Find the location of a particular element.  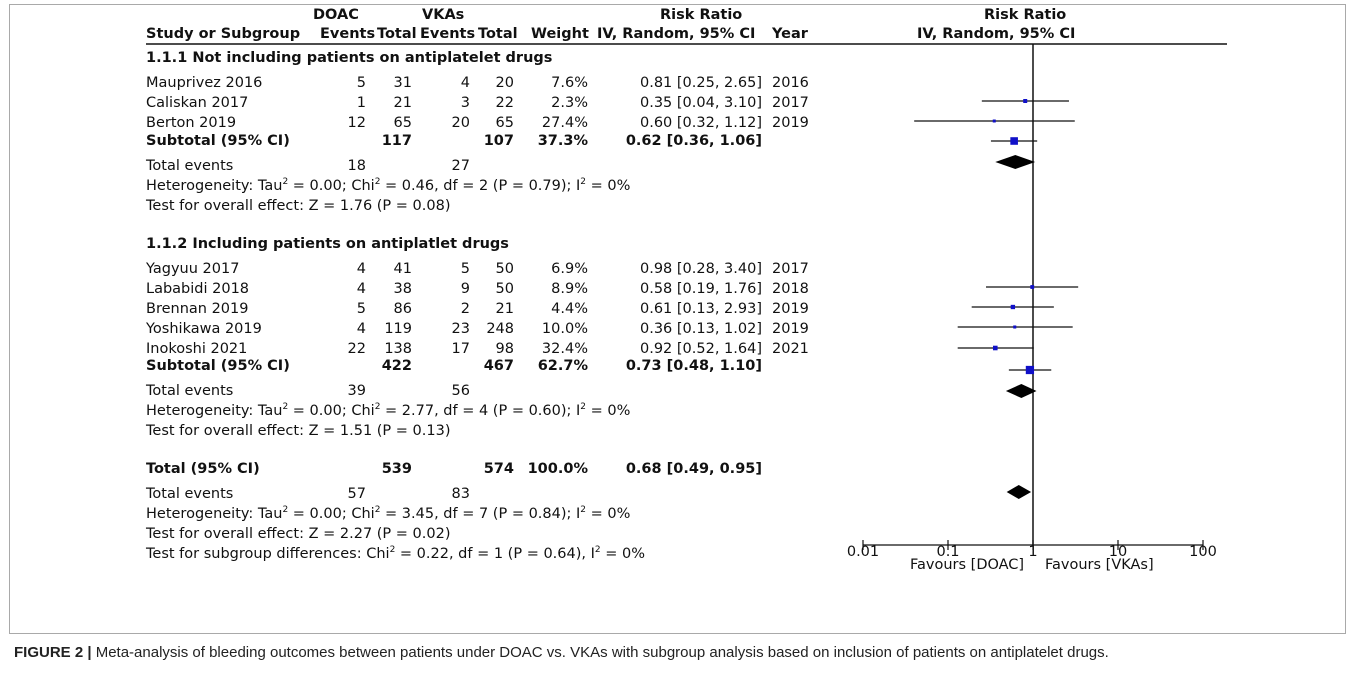

total1-header: Total is located at coordinates (397, 34).